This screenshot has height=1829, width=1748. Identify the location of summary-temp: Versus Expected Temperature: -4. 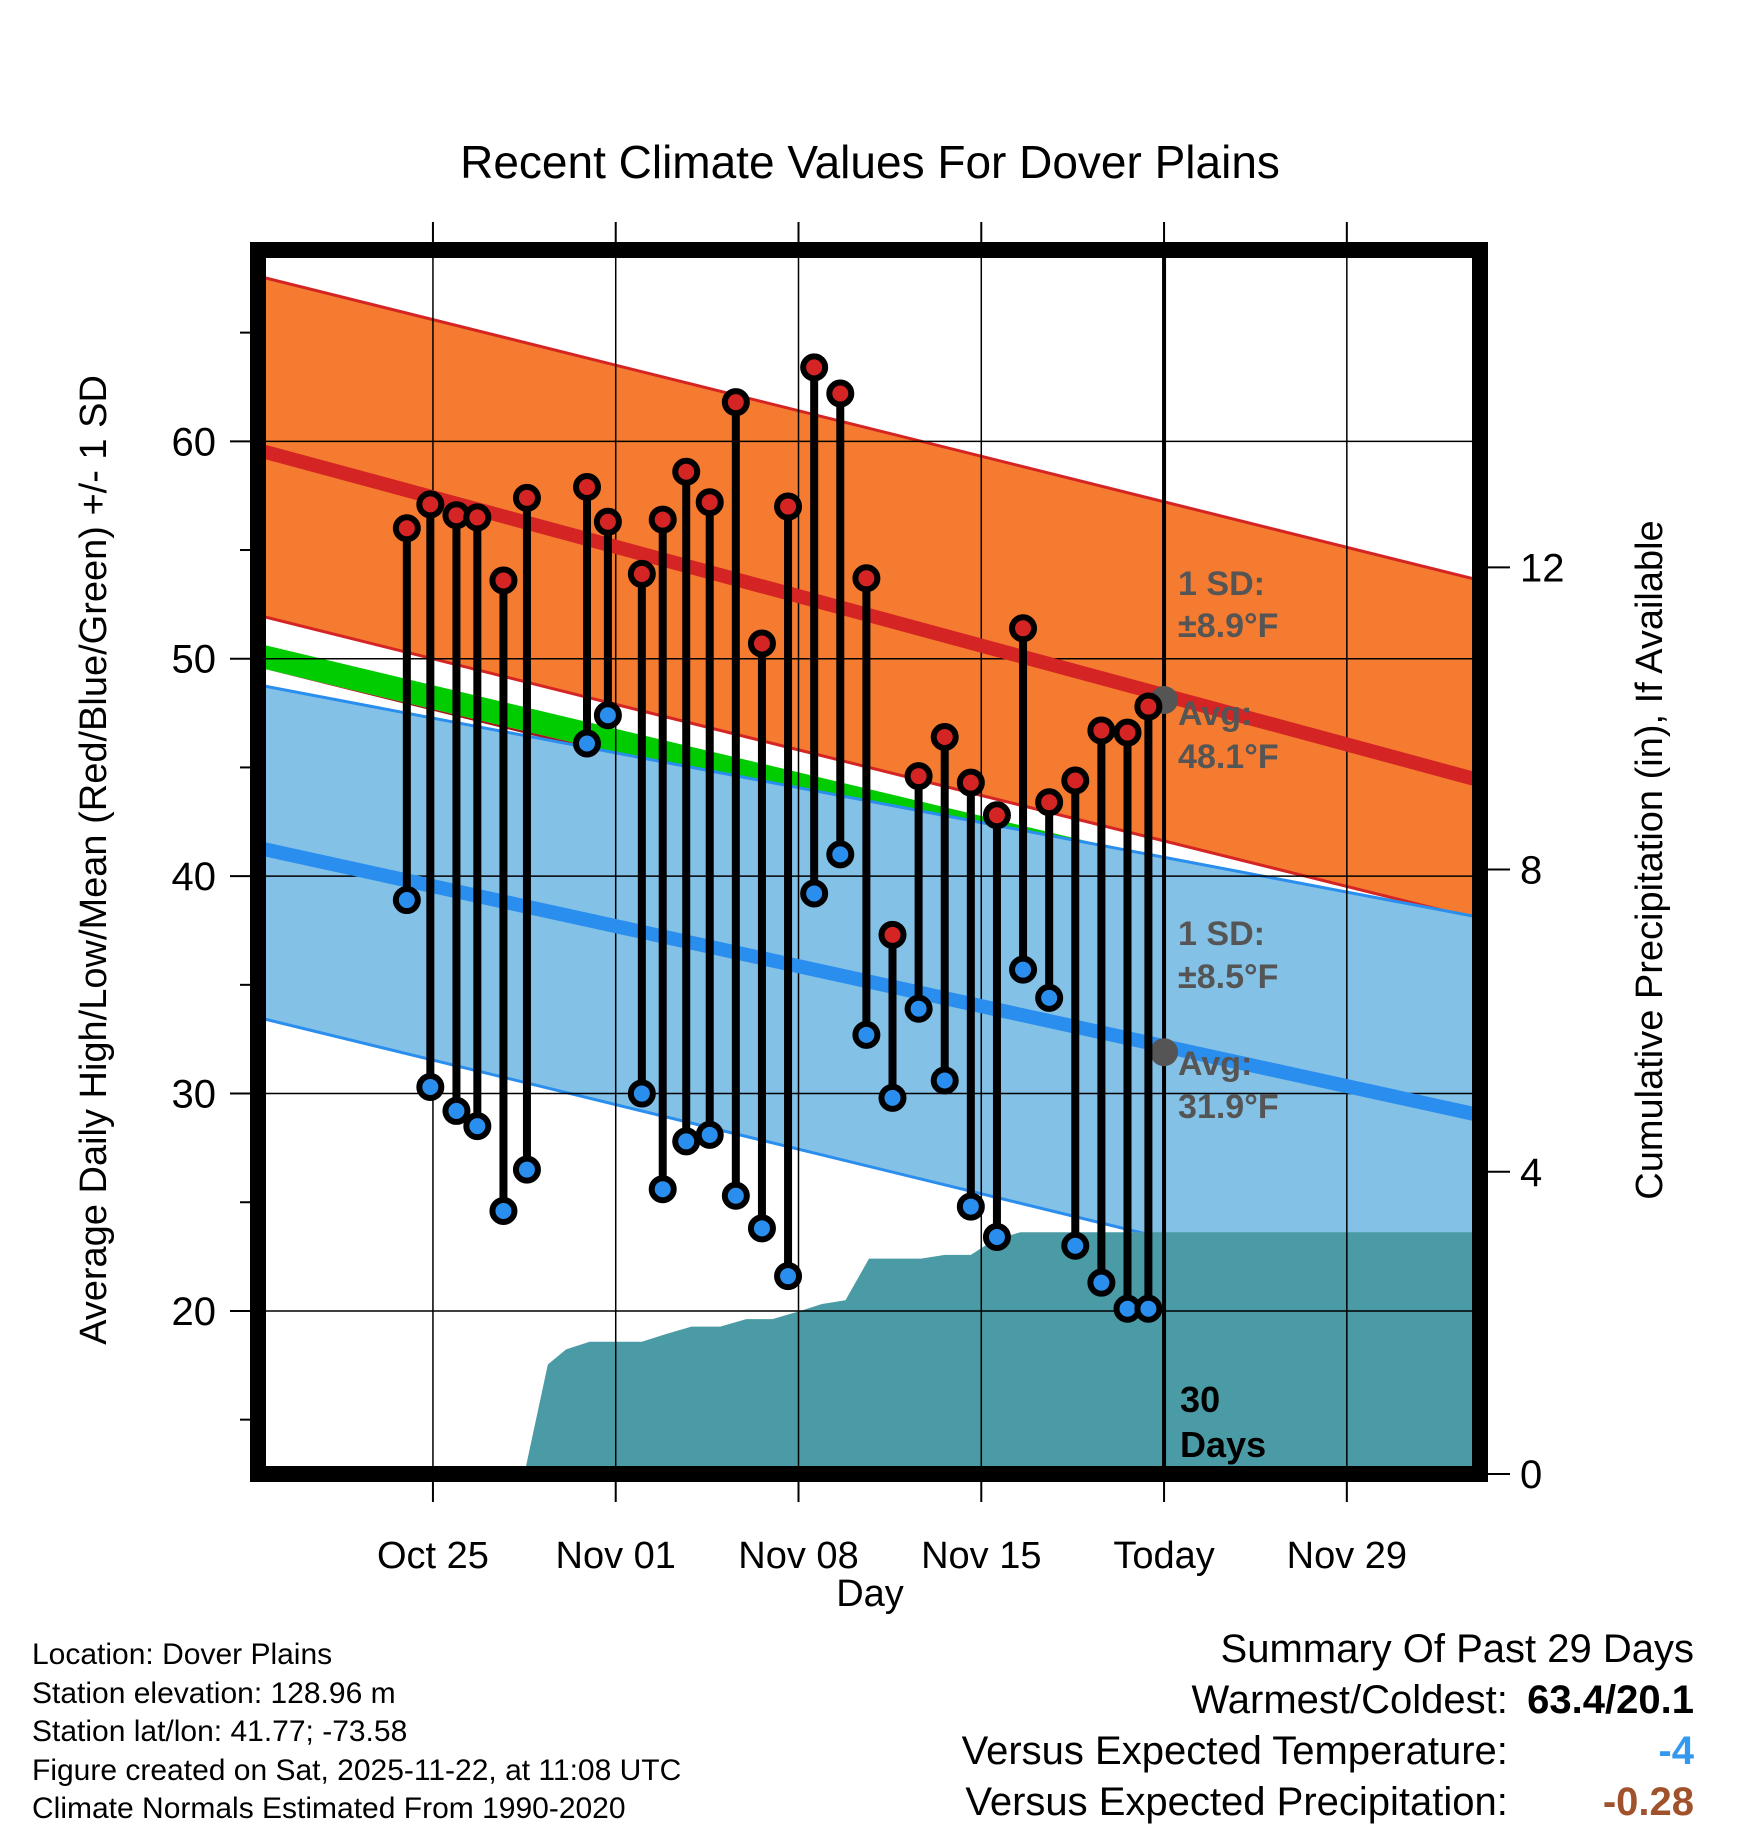
(1328, 1751).